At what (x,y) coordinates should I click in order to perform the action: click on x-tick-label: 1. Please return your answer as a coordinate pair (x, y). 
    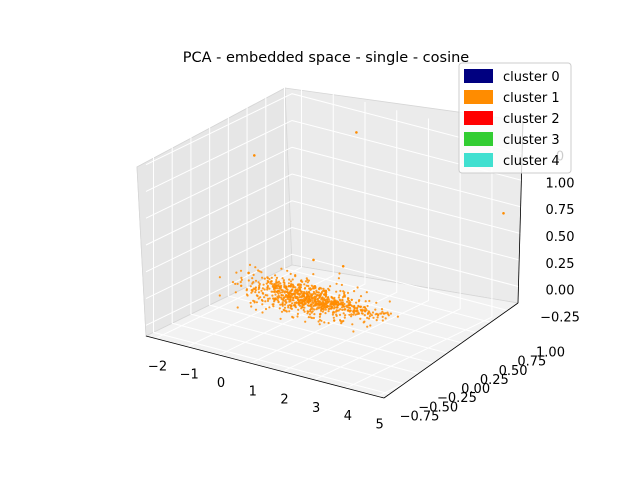
    Looking at the image, I should click on (253, 391).